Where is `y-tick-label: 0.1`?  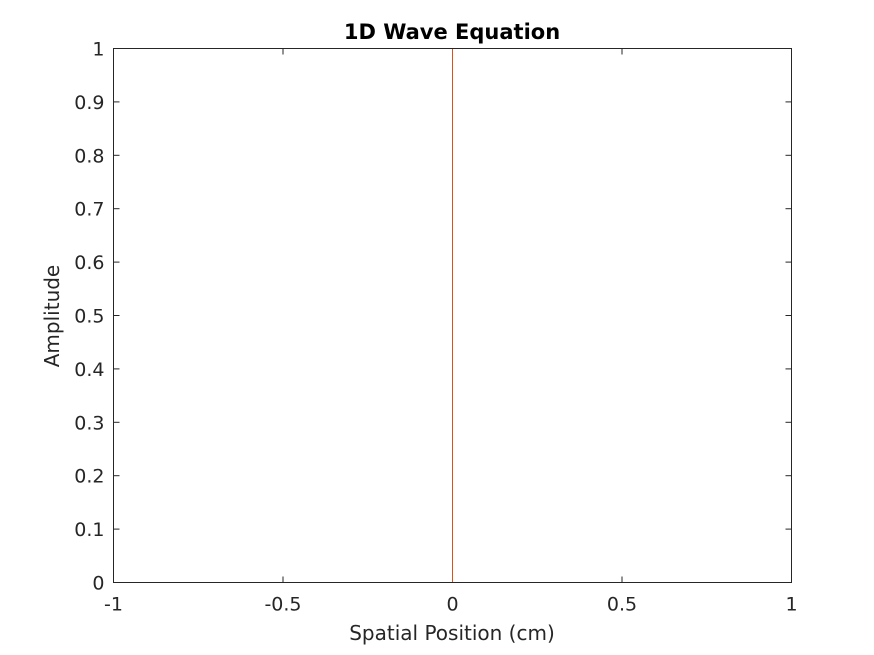 y-tick-label: 0.1 is located at coordinates (89, 530).